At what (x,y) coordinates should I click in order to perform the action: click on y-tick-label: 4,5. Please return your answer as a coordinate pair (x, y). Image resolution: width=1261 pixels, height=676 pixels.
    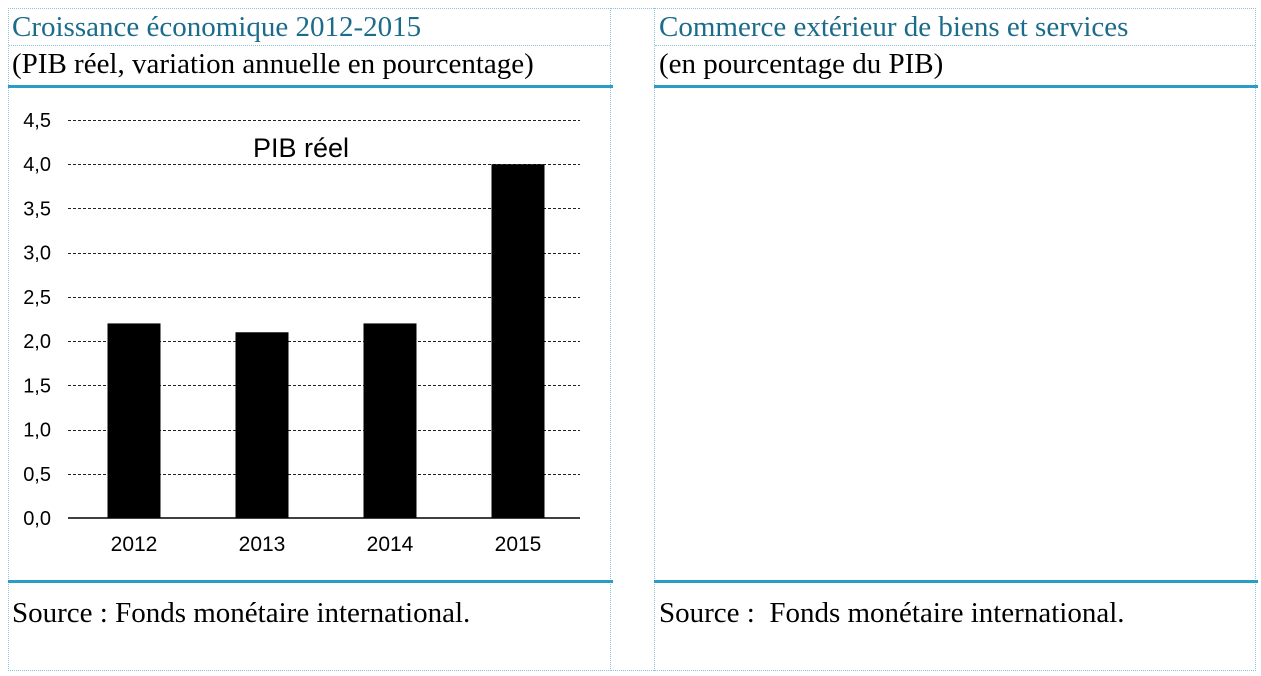
    Looking at the image, I should click on (37, 121).